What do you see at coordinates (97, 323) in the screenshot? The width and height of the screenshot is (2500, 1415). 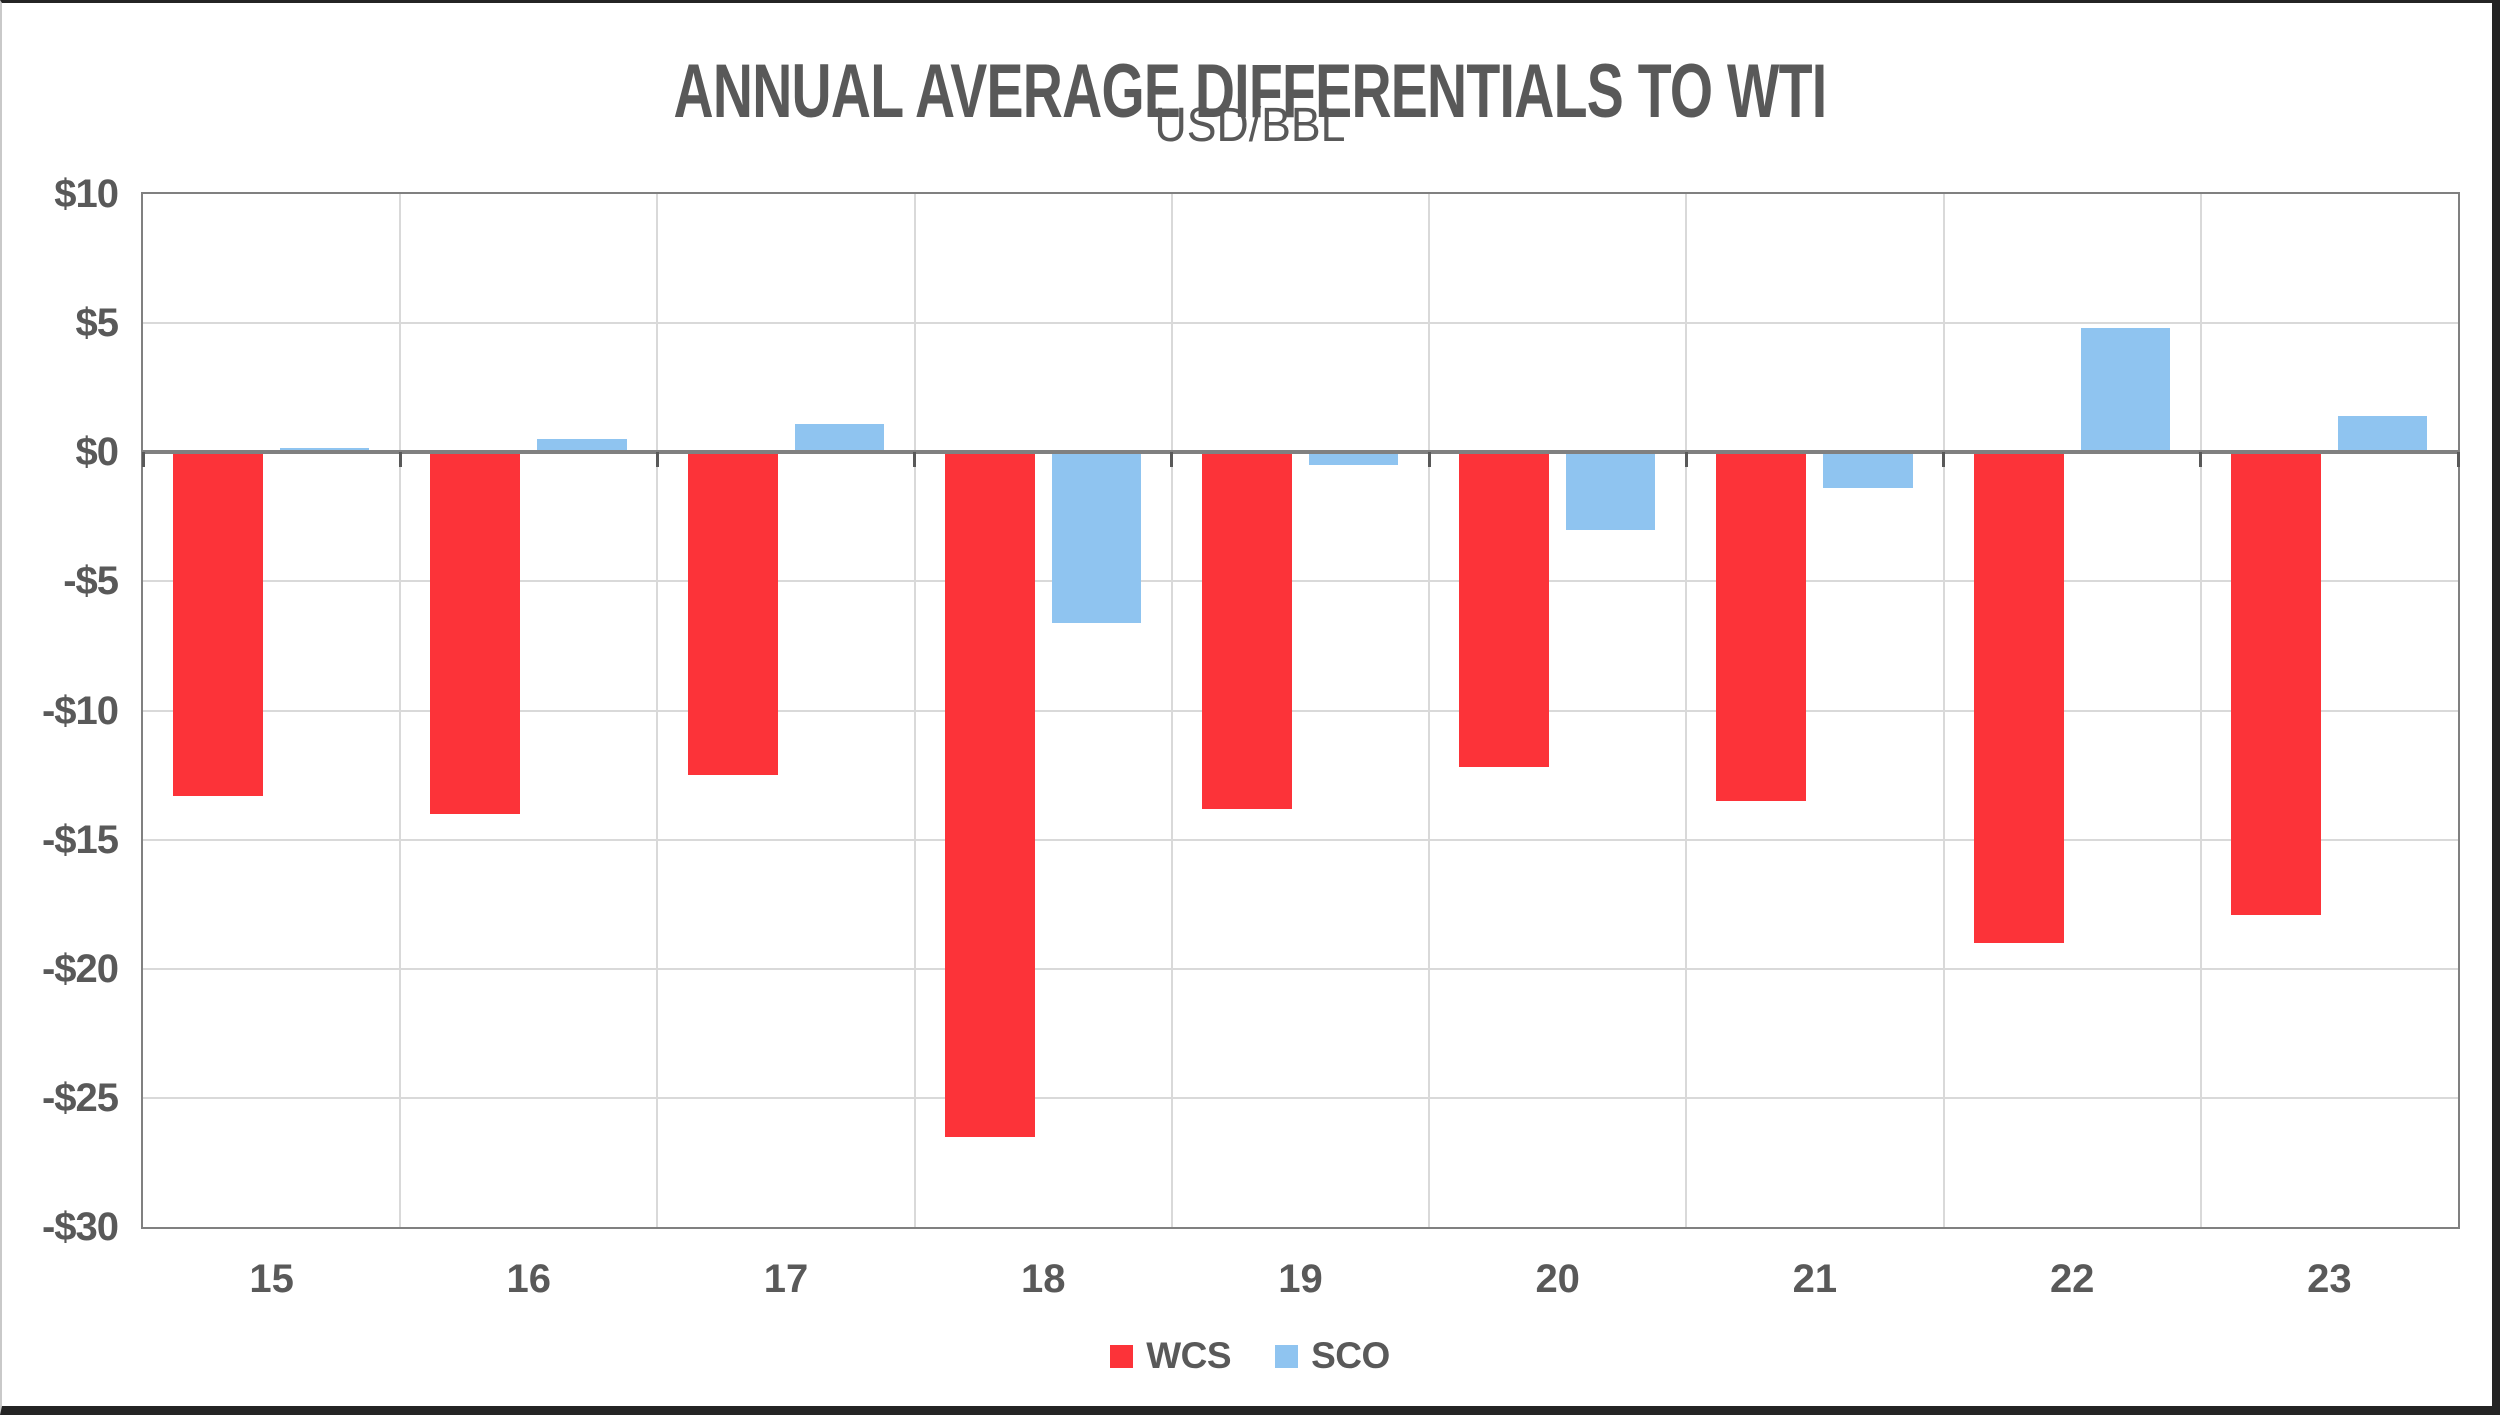 I see `y-tick-label: $5` at bounding box center [97, 323].